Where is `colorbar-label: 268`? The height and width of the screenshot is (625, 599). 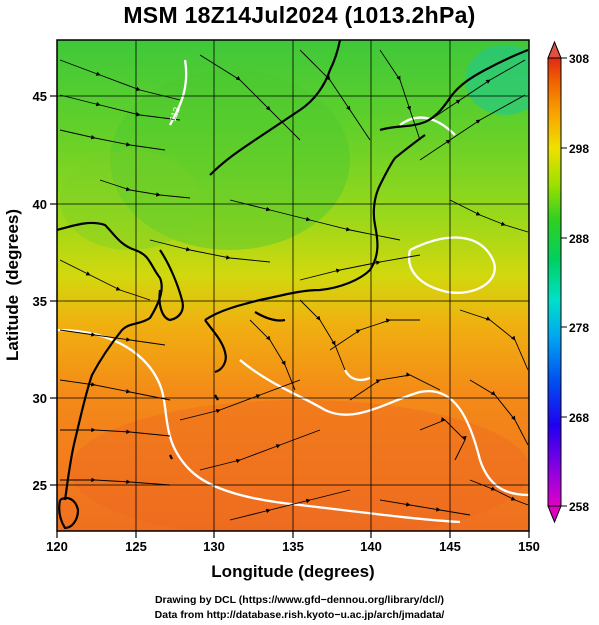 colorbar-label: 268 is located at coordinates (579, 418).